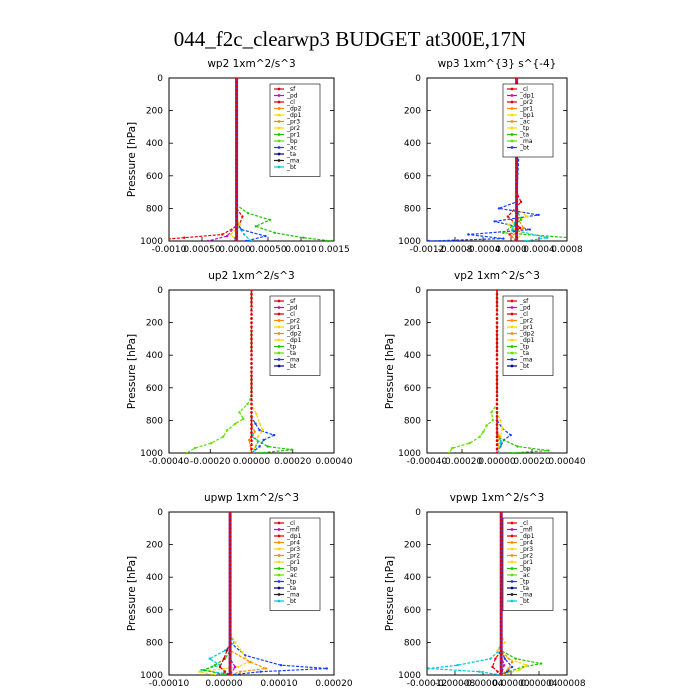 This screenshot has width=700, height=700. Describe the element at coordinates (524, 128) in the screenshot. I see `legend-label: _tp` at that location.